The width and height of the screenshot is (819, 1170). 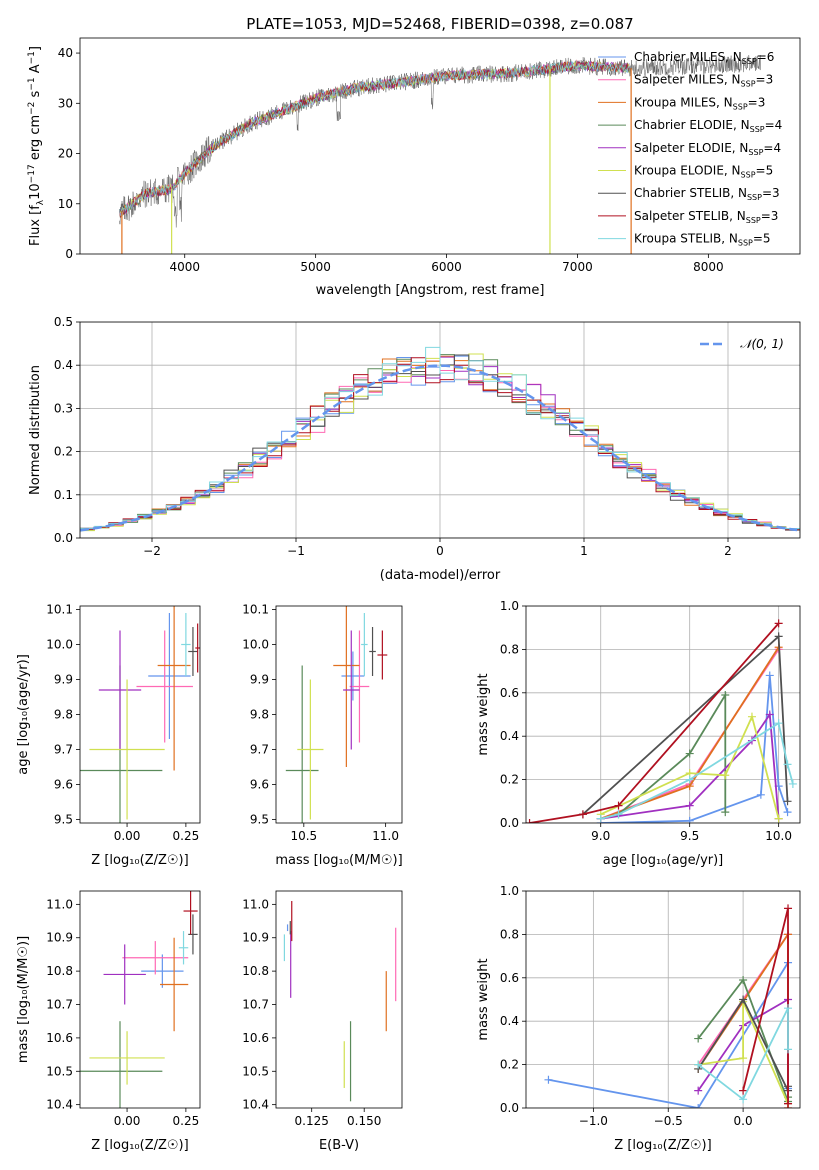 What do you see at coordinates (430, 290) in the screenshot?
I see `spectrum-x-label: wavelength [Angstrom, rest frame]` at bounding box center [430, 290].